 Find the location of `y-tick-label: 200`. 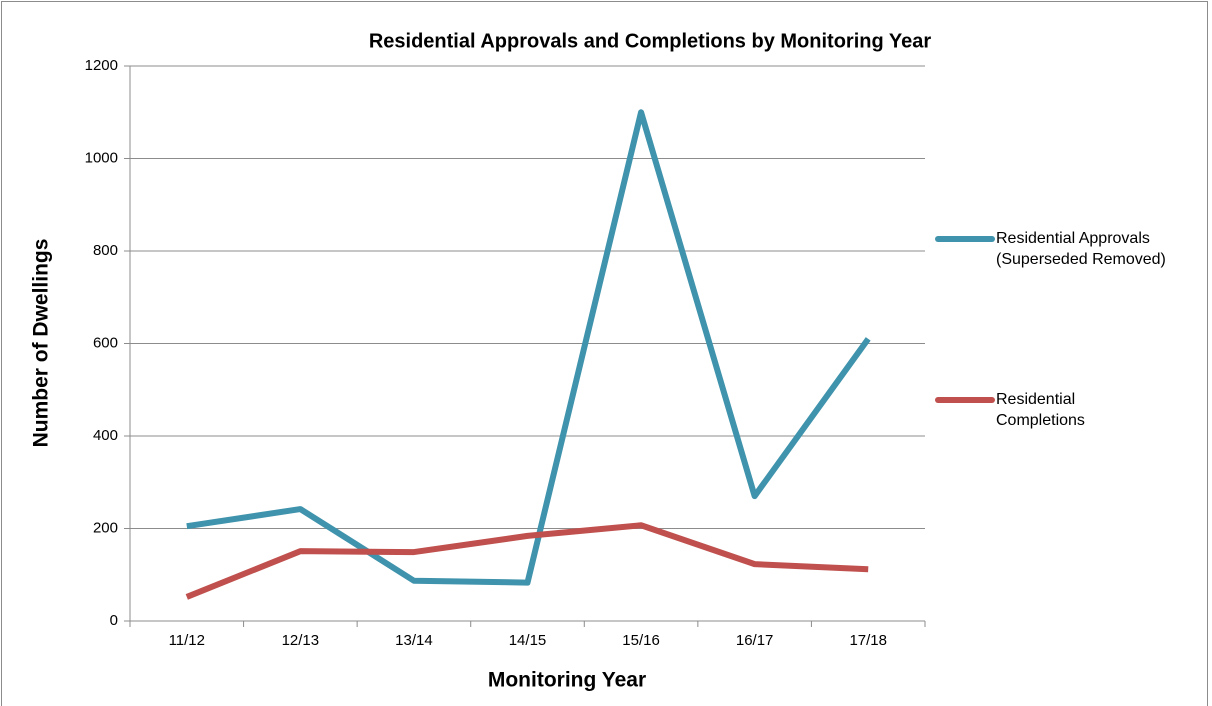

y-tick-label: 200 is located at coordinates (105, 527).